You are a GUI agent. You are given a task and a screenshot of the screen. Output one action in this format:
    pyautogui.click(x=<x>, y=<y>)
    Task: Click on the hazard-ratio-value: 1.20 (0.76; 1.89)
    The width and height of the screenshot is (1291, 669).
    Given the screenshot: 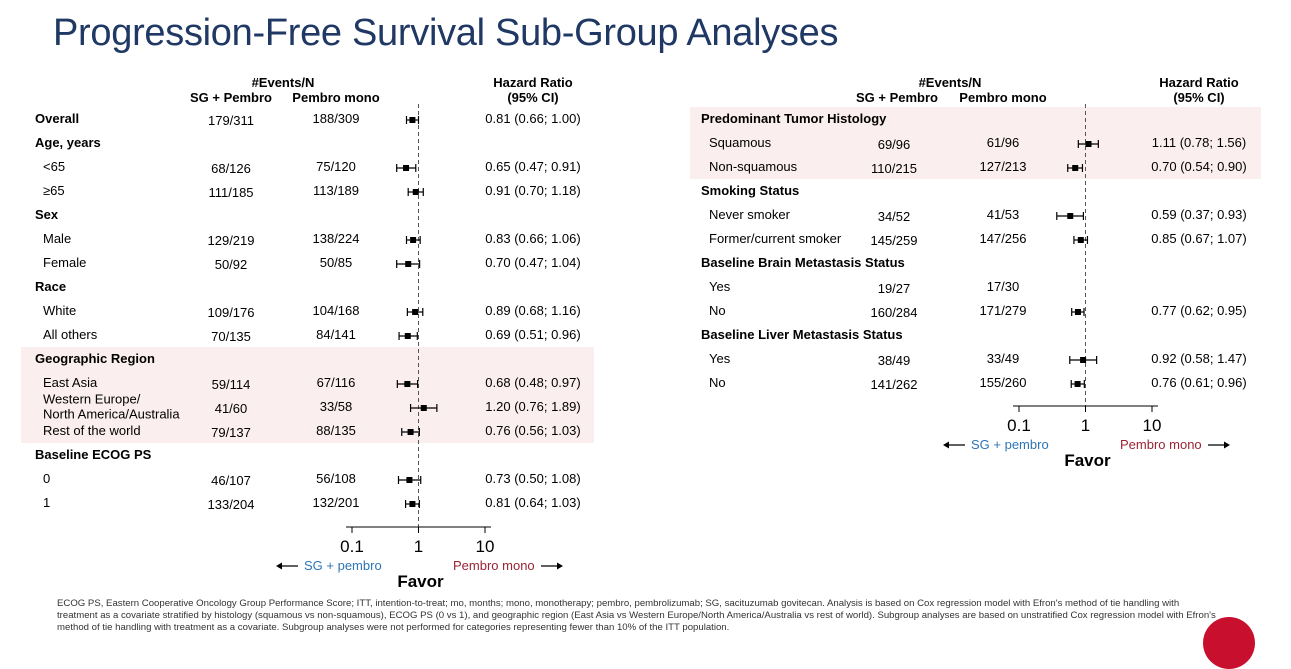 What is the action you would take?
    pyautogui.click(x=532, y=406)
    